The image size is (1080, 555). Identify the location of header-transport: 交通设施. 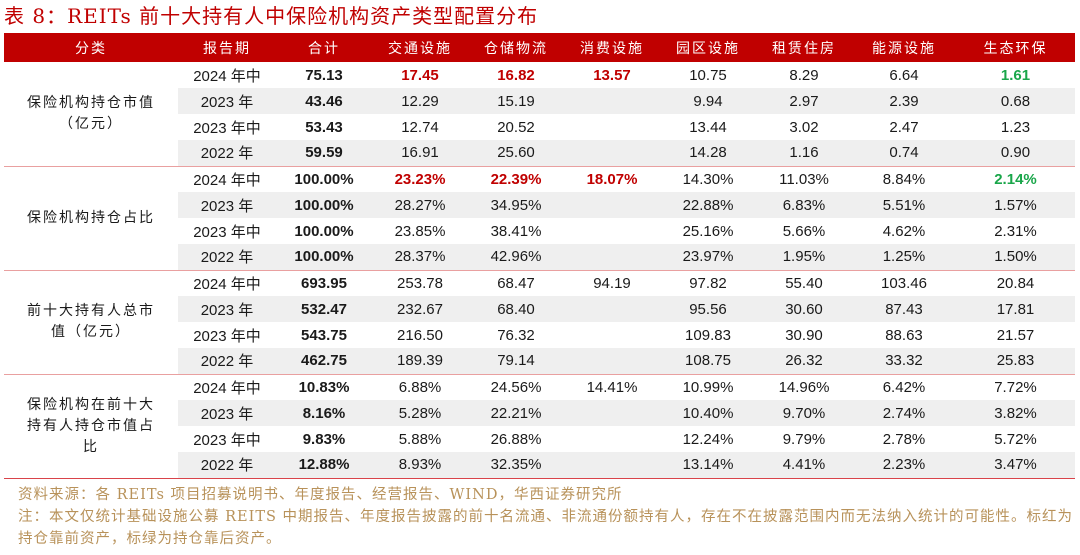
(420, 48).